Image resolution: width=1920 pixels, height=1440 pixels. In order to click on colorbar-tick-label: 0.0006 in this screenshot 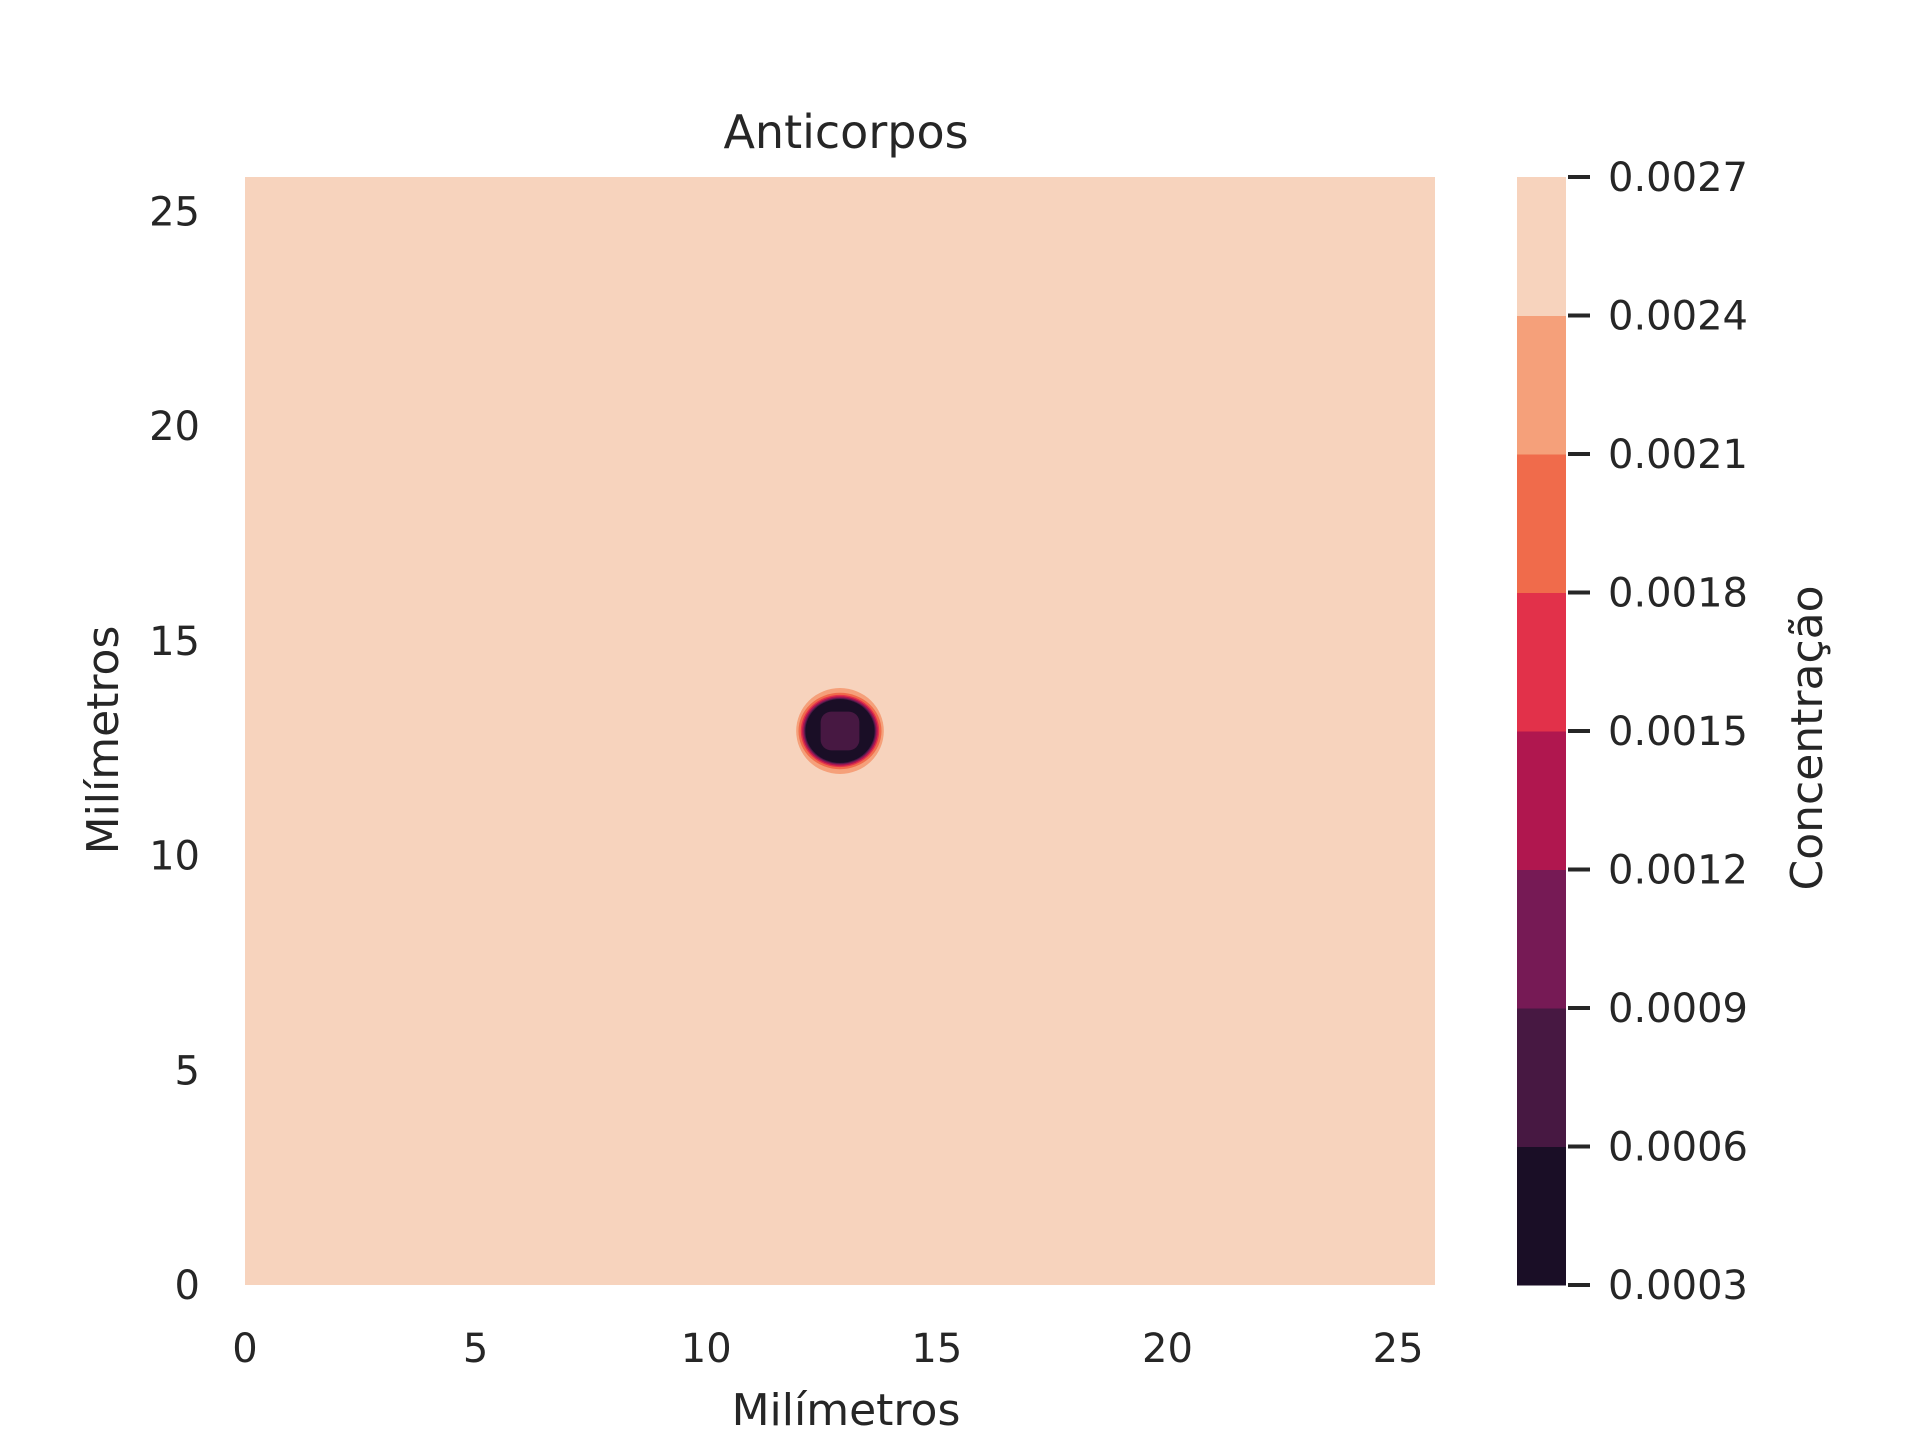, I will do `click(1678, 1148)`.